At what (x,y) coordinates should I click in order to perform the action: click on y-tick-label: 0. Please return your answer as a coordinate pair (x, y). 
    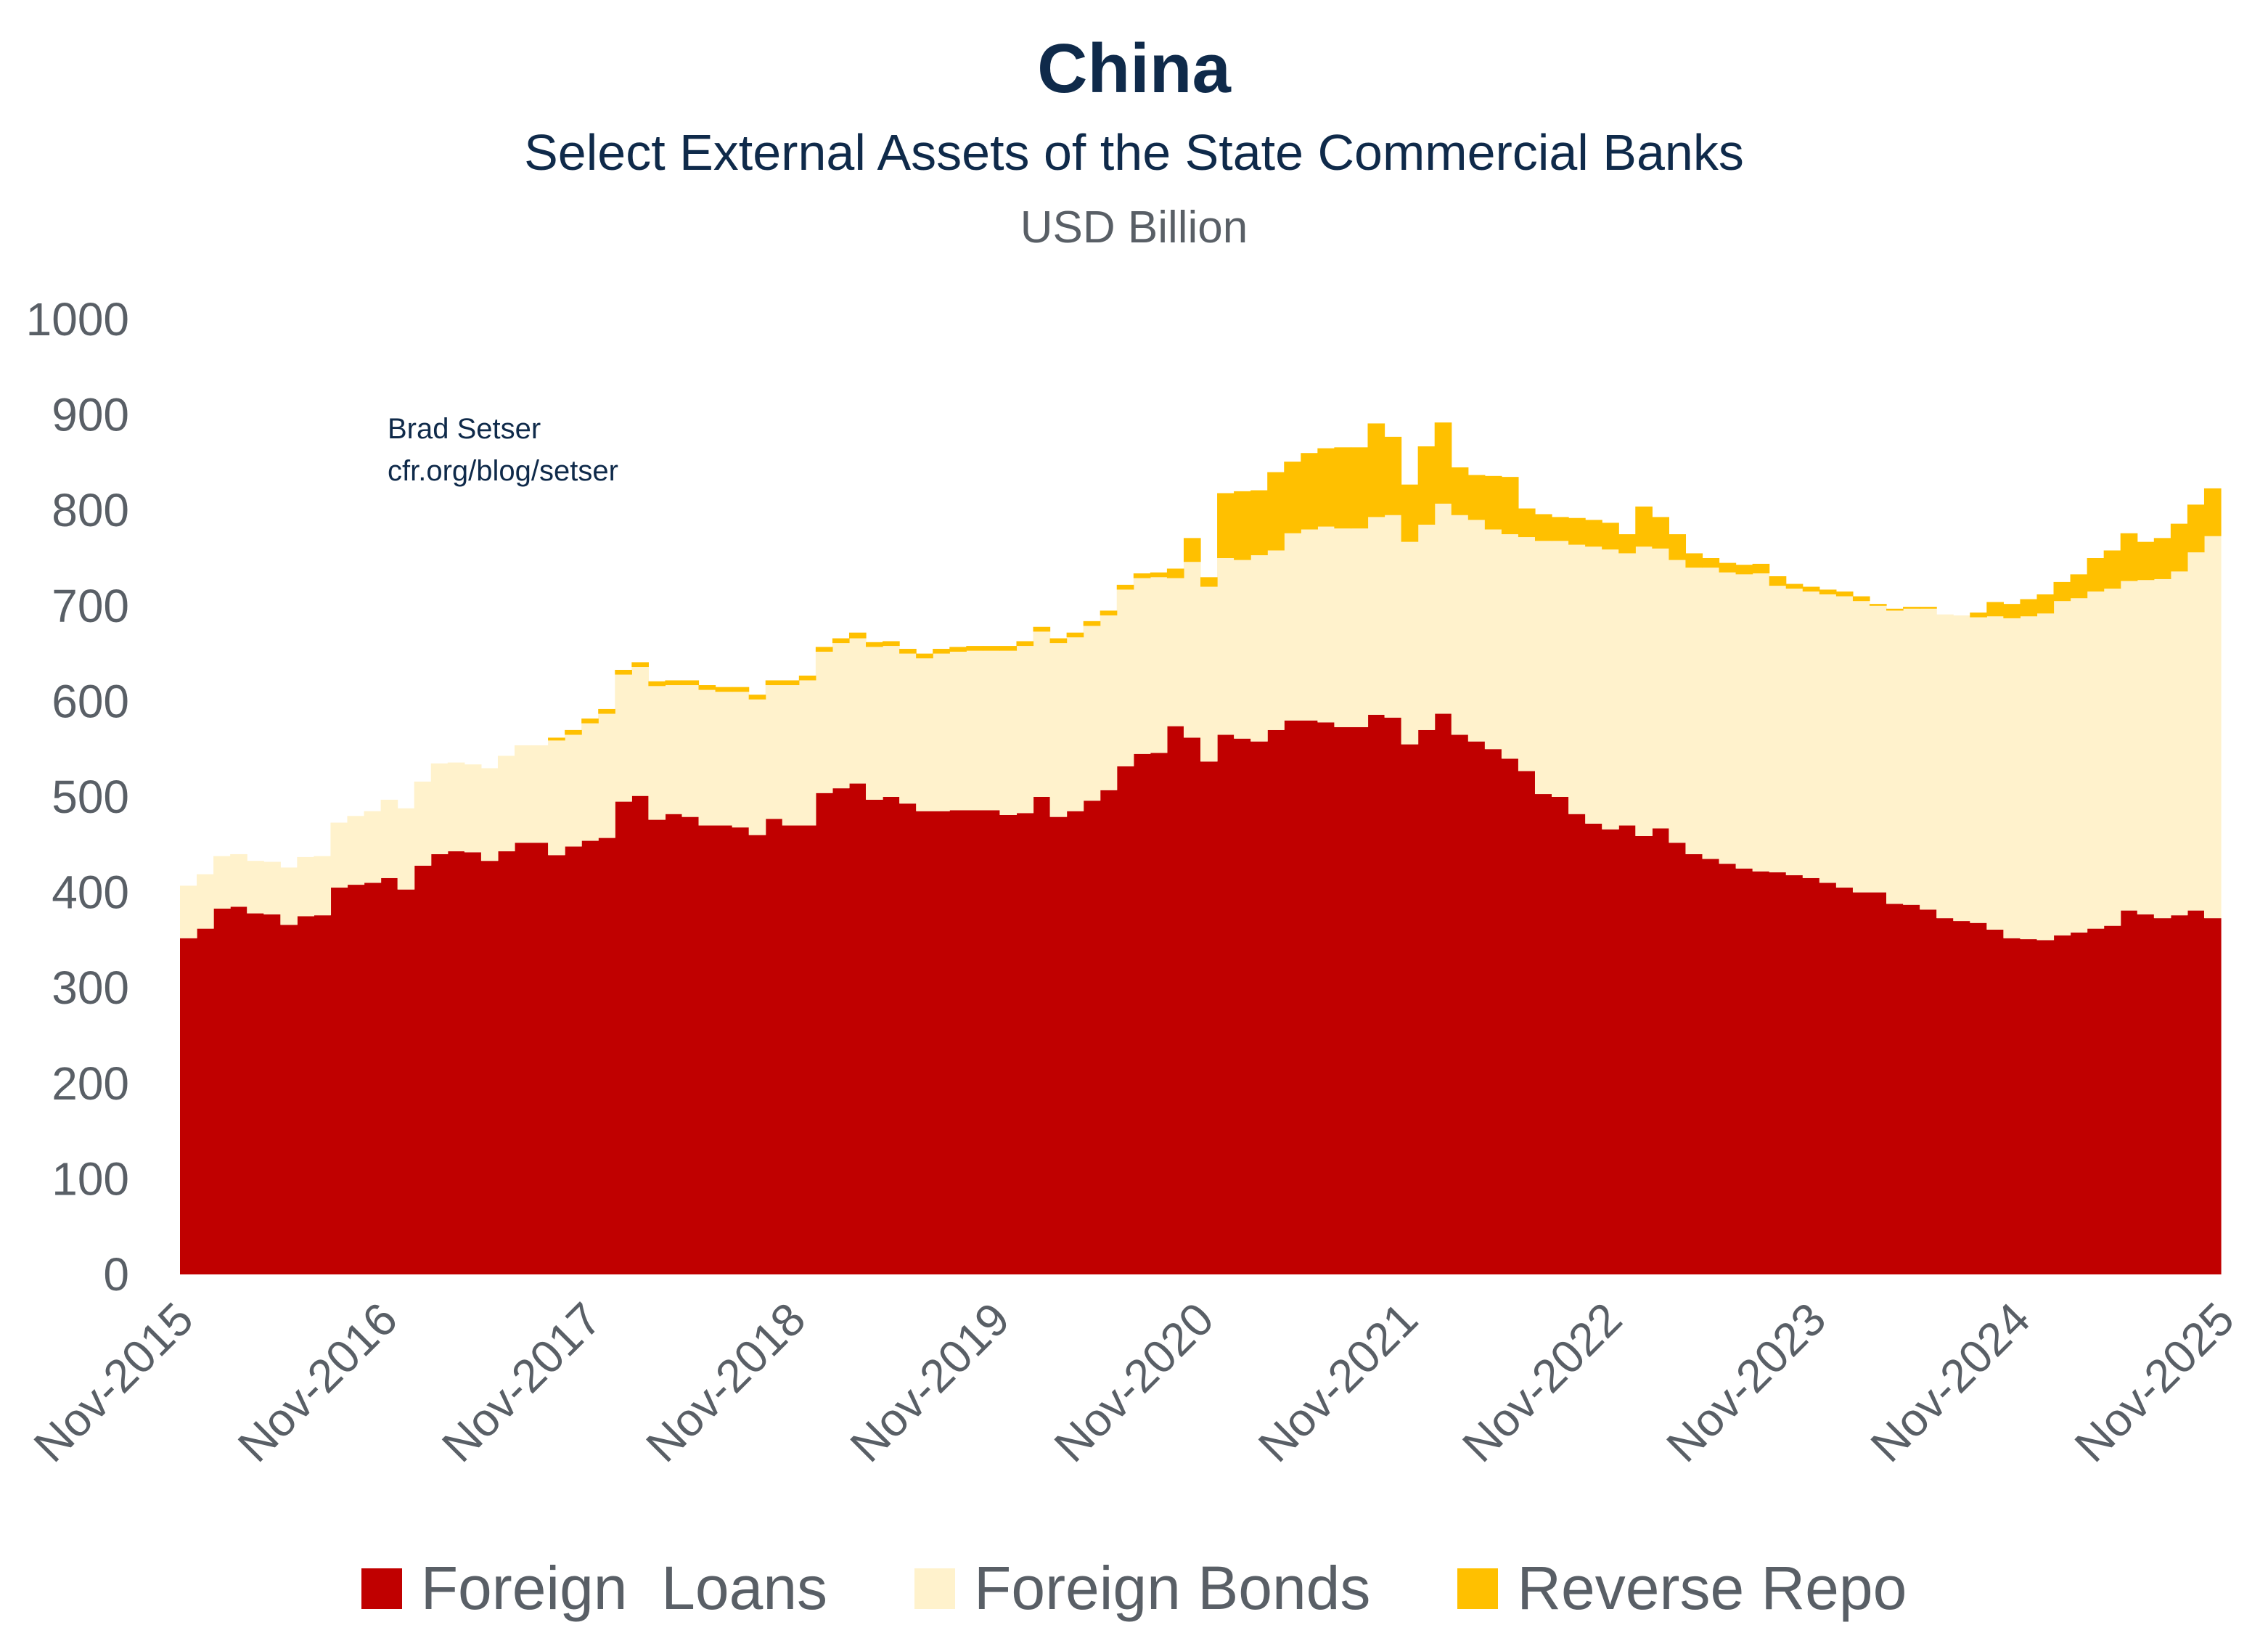
    Looking at the image, I should click on (116, 1274).